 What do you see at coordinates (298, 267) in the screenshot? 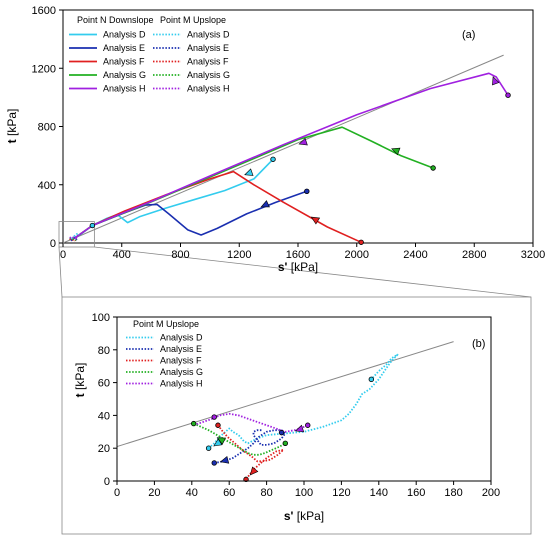
I see `x-axis-label-a: s' [kPa]` at bounding box center [298, 267].